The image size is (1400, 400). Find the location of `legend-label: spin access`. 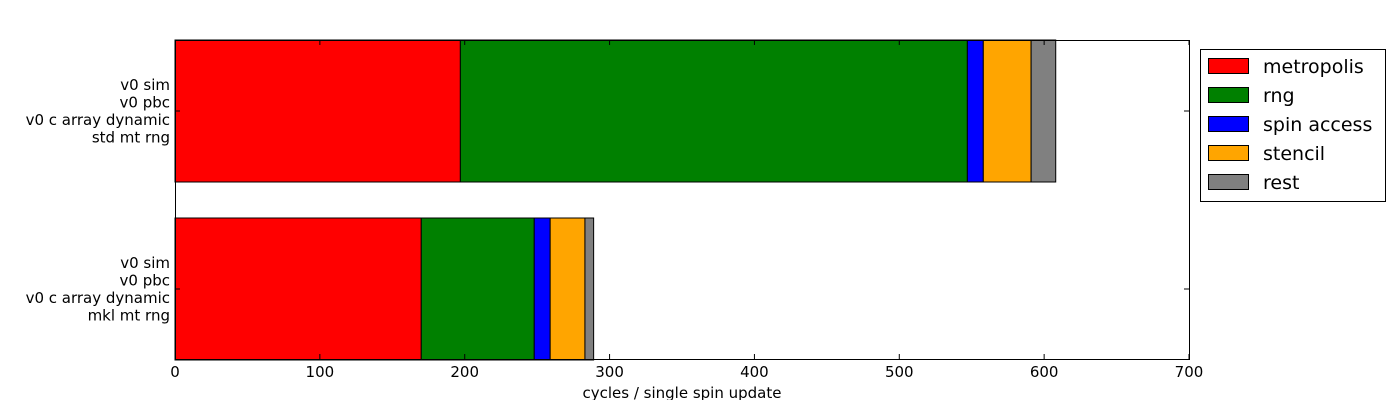

legend-label: spin access is located at coordinates (1317, 125).